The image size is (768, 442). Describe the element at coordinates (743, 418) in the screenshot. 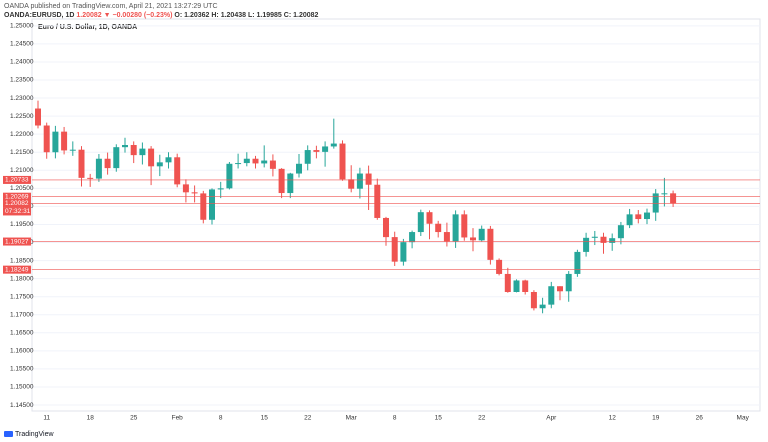

I see `x-tick-label: May` at that location.